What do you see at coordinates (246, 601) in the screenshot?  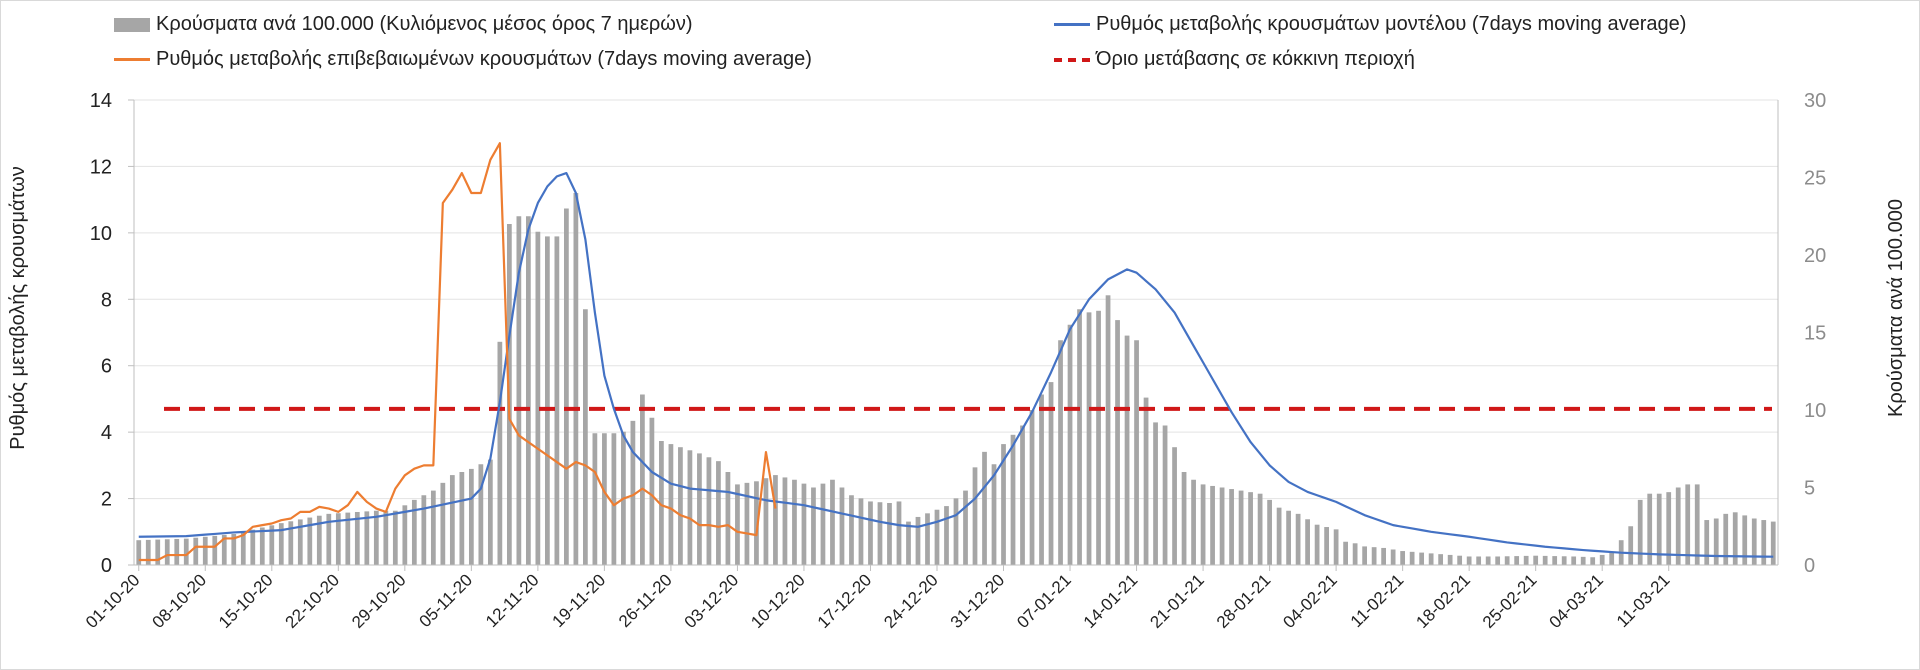 I see `x-tick-label: 15-10-20` at bounding box center [246, 601].